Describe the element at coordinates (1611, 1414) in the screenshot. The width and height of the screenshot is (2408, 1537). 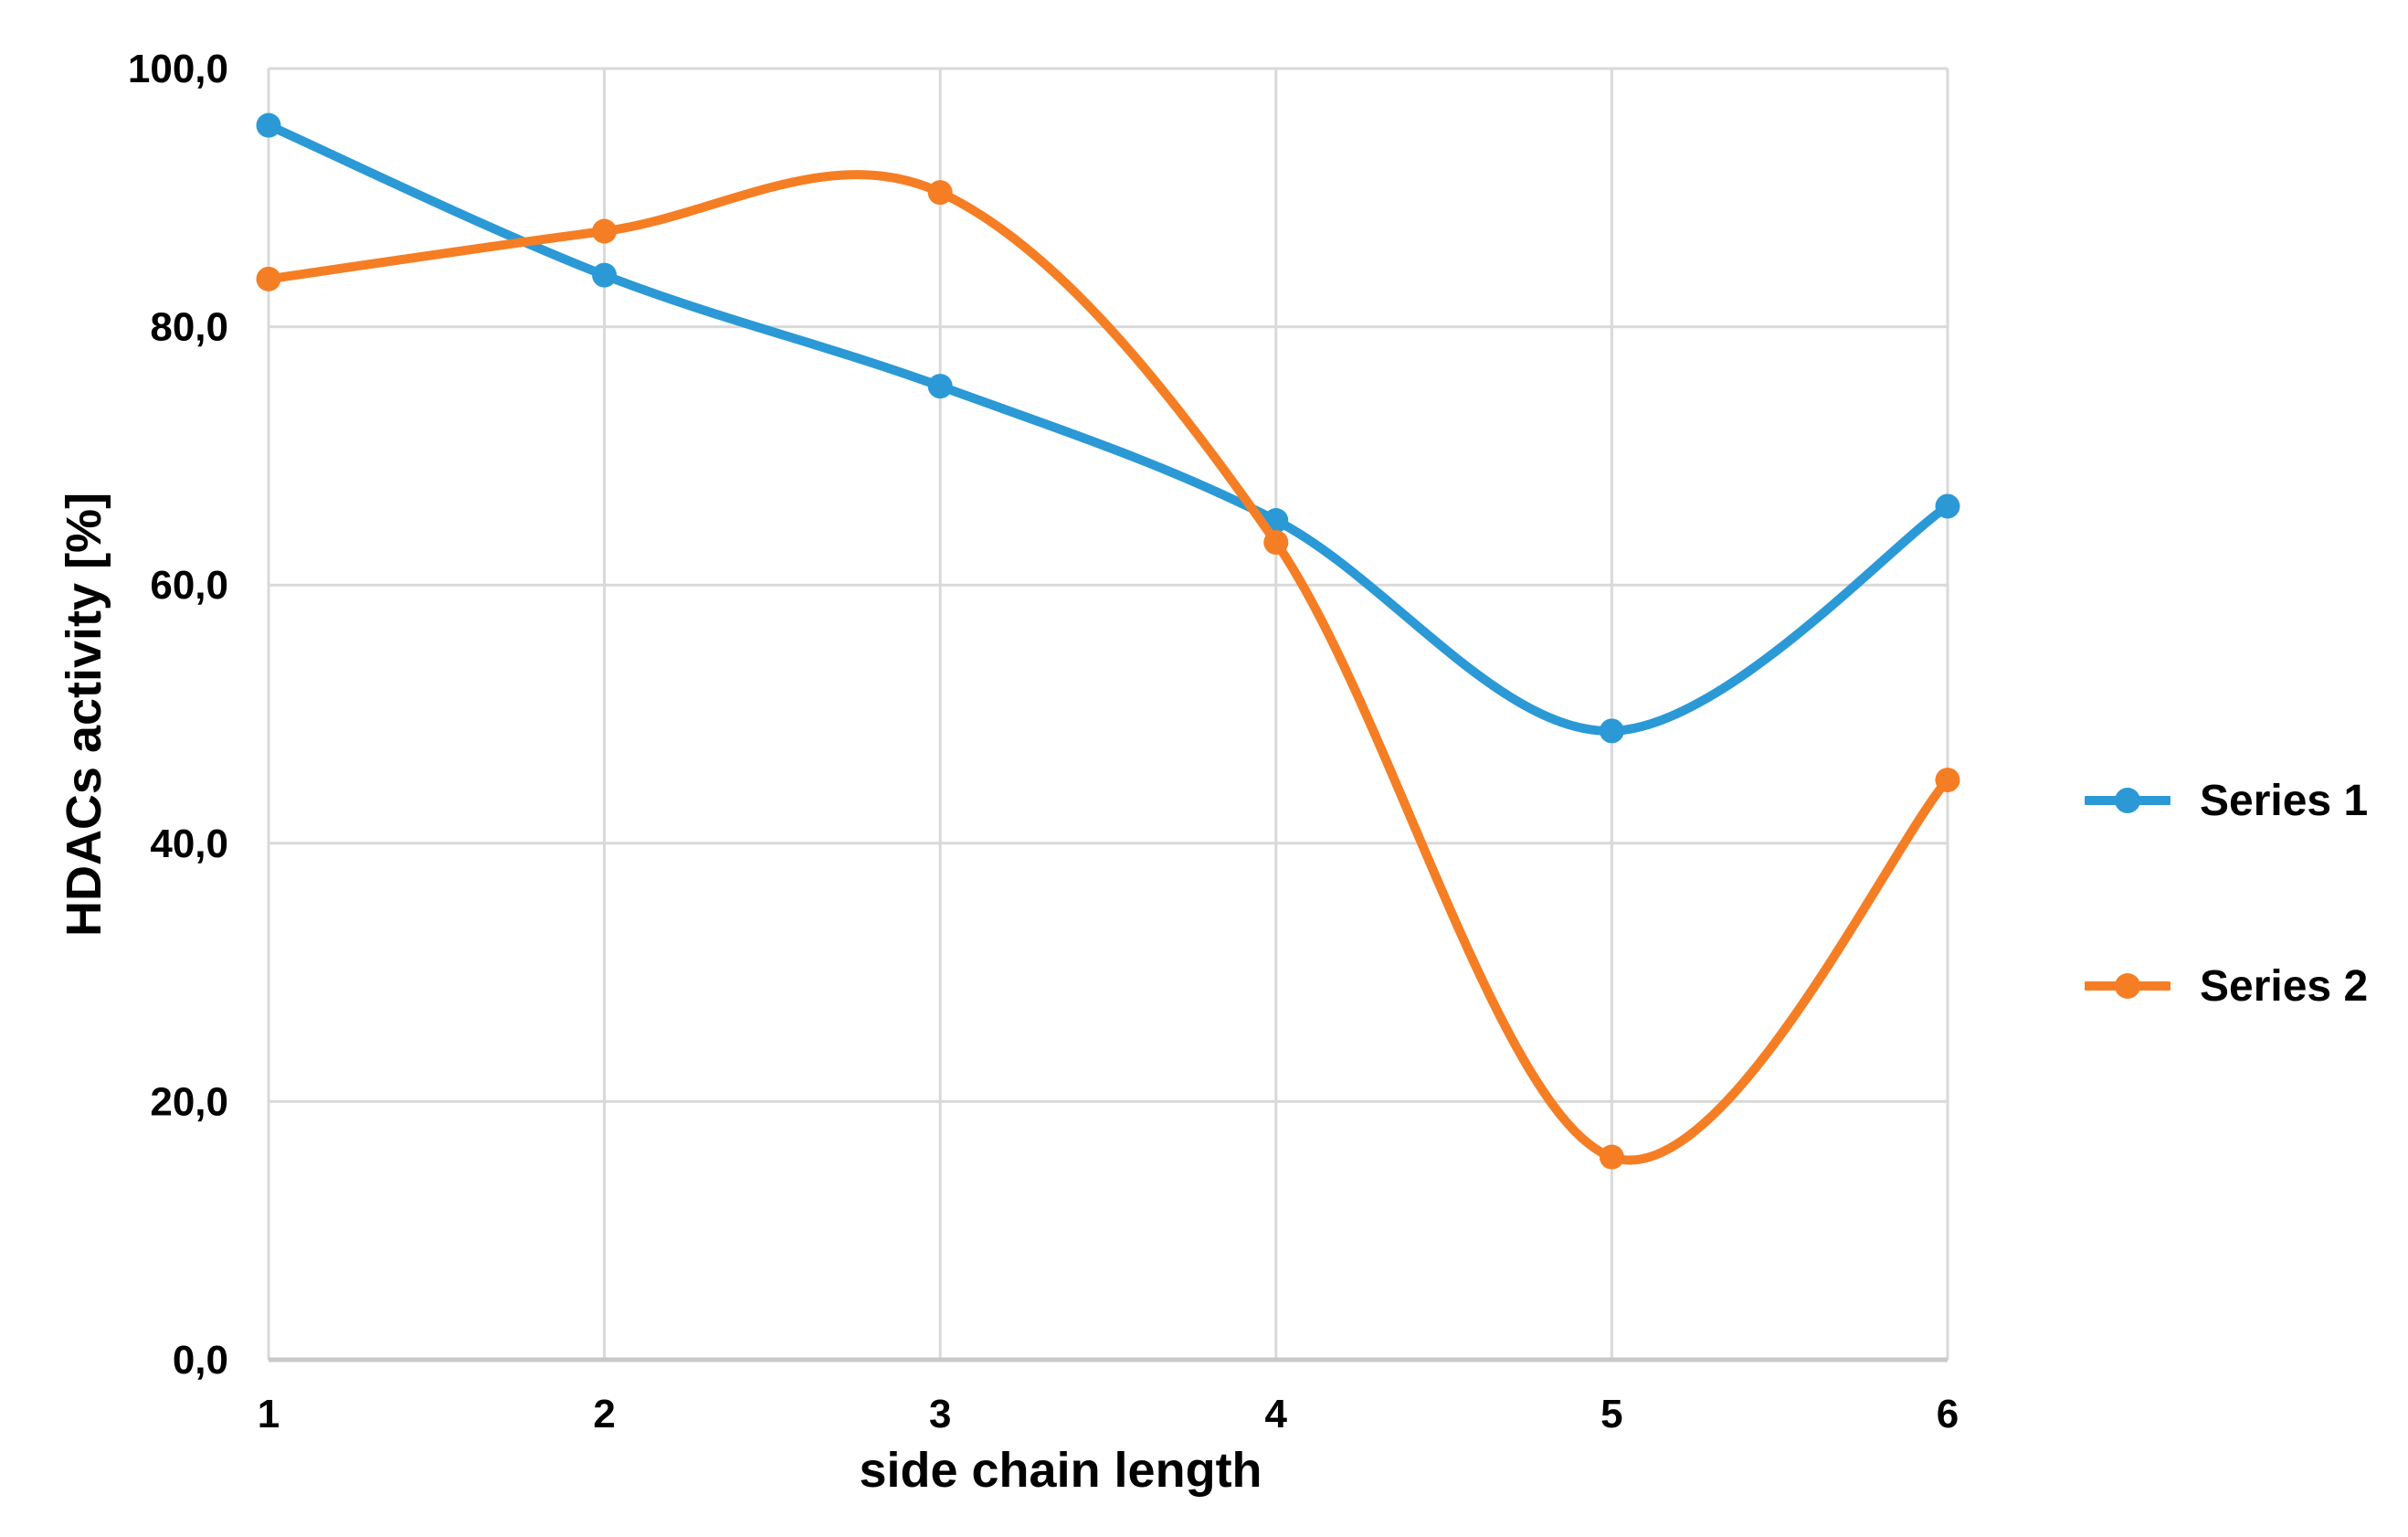
I see `x-tick-label: 5` at that location.